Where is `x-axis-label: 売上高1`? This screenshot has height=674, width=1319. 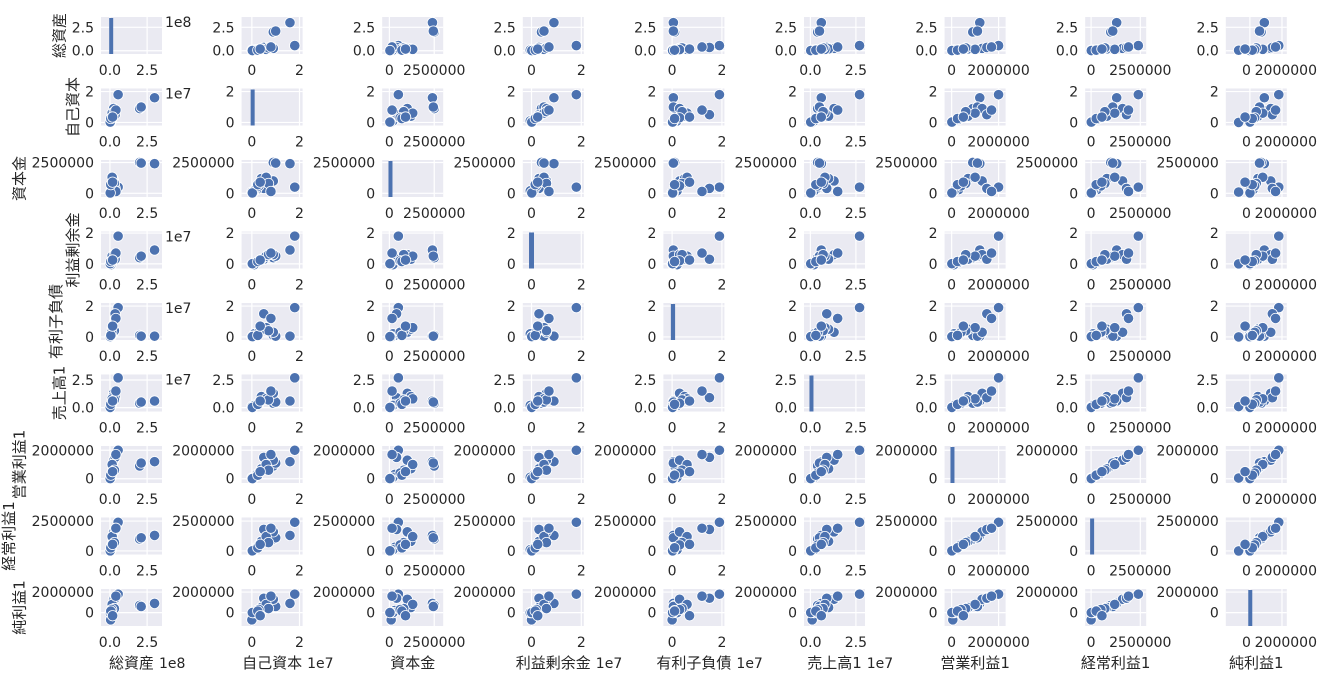 x-axis-label: 売上高1 is located at coordinates (834, 663).